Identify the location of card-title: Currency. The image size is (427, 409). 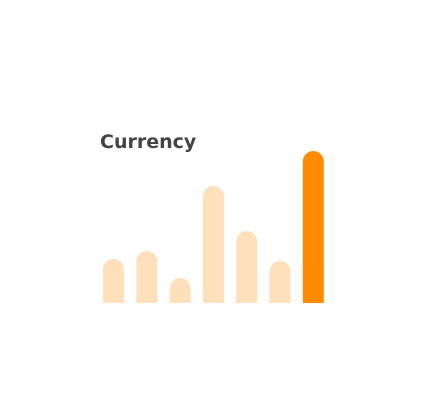
(148, 142).